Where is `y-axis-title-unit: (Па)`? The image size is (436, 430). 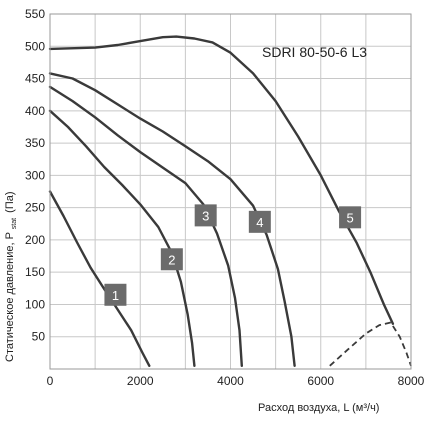 y-axis-title-unit: (Па) is located at coordinates (10, 201).